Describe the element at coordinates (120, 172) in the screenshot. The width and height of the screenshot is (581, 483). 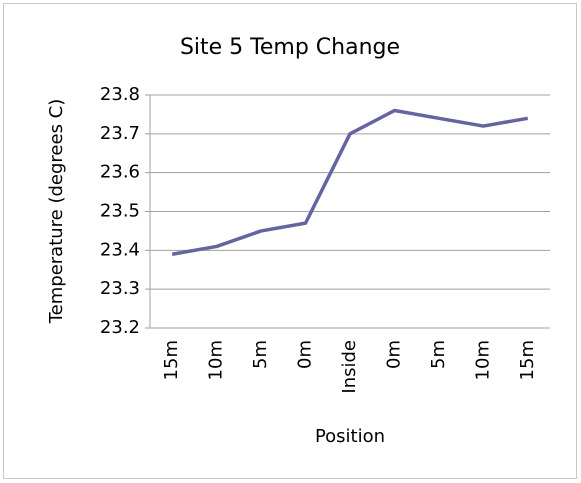
I see `y-tick-label: 23.6` at that location.